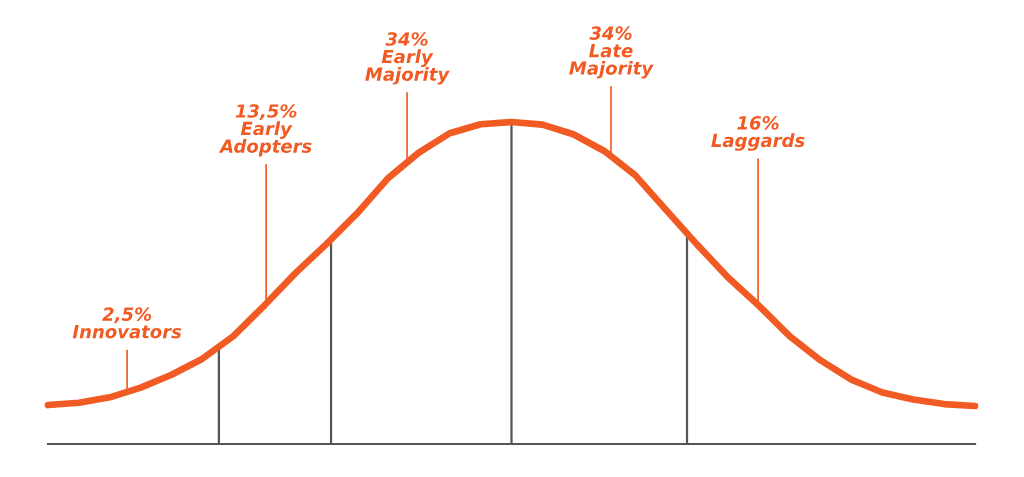 The image size is (1024, 477). What do you see at coordinates (611, 52) in the screenshot?
I see `text: 34% Late Majority` at bounding box center [611, 52].